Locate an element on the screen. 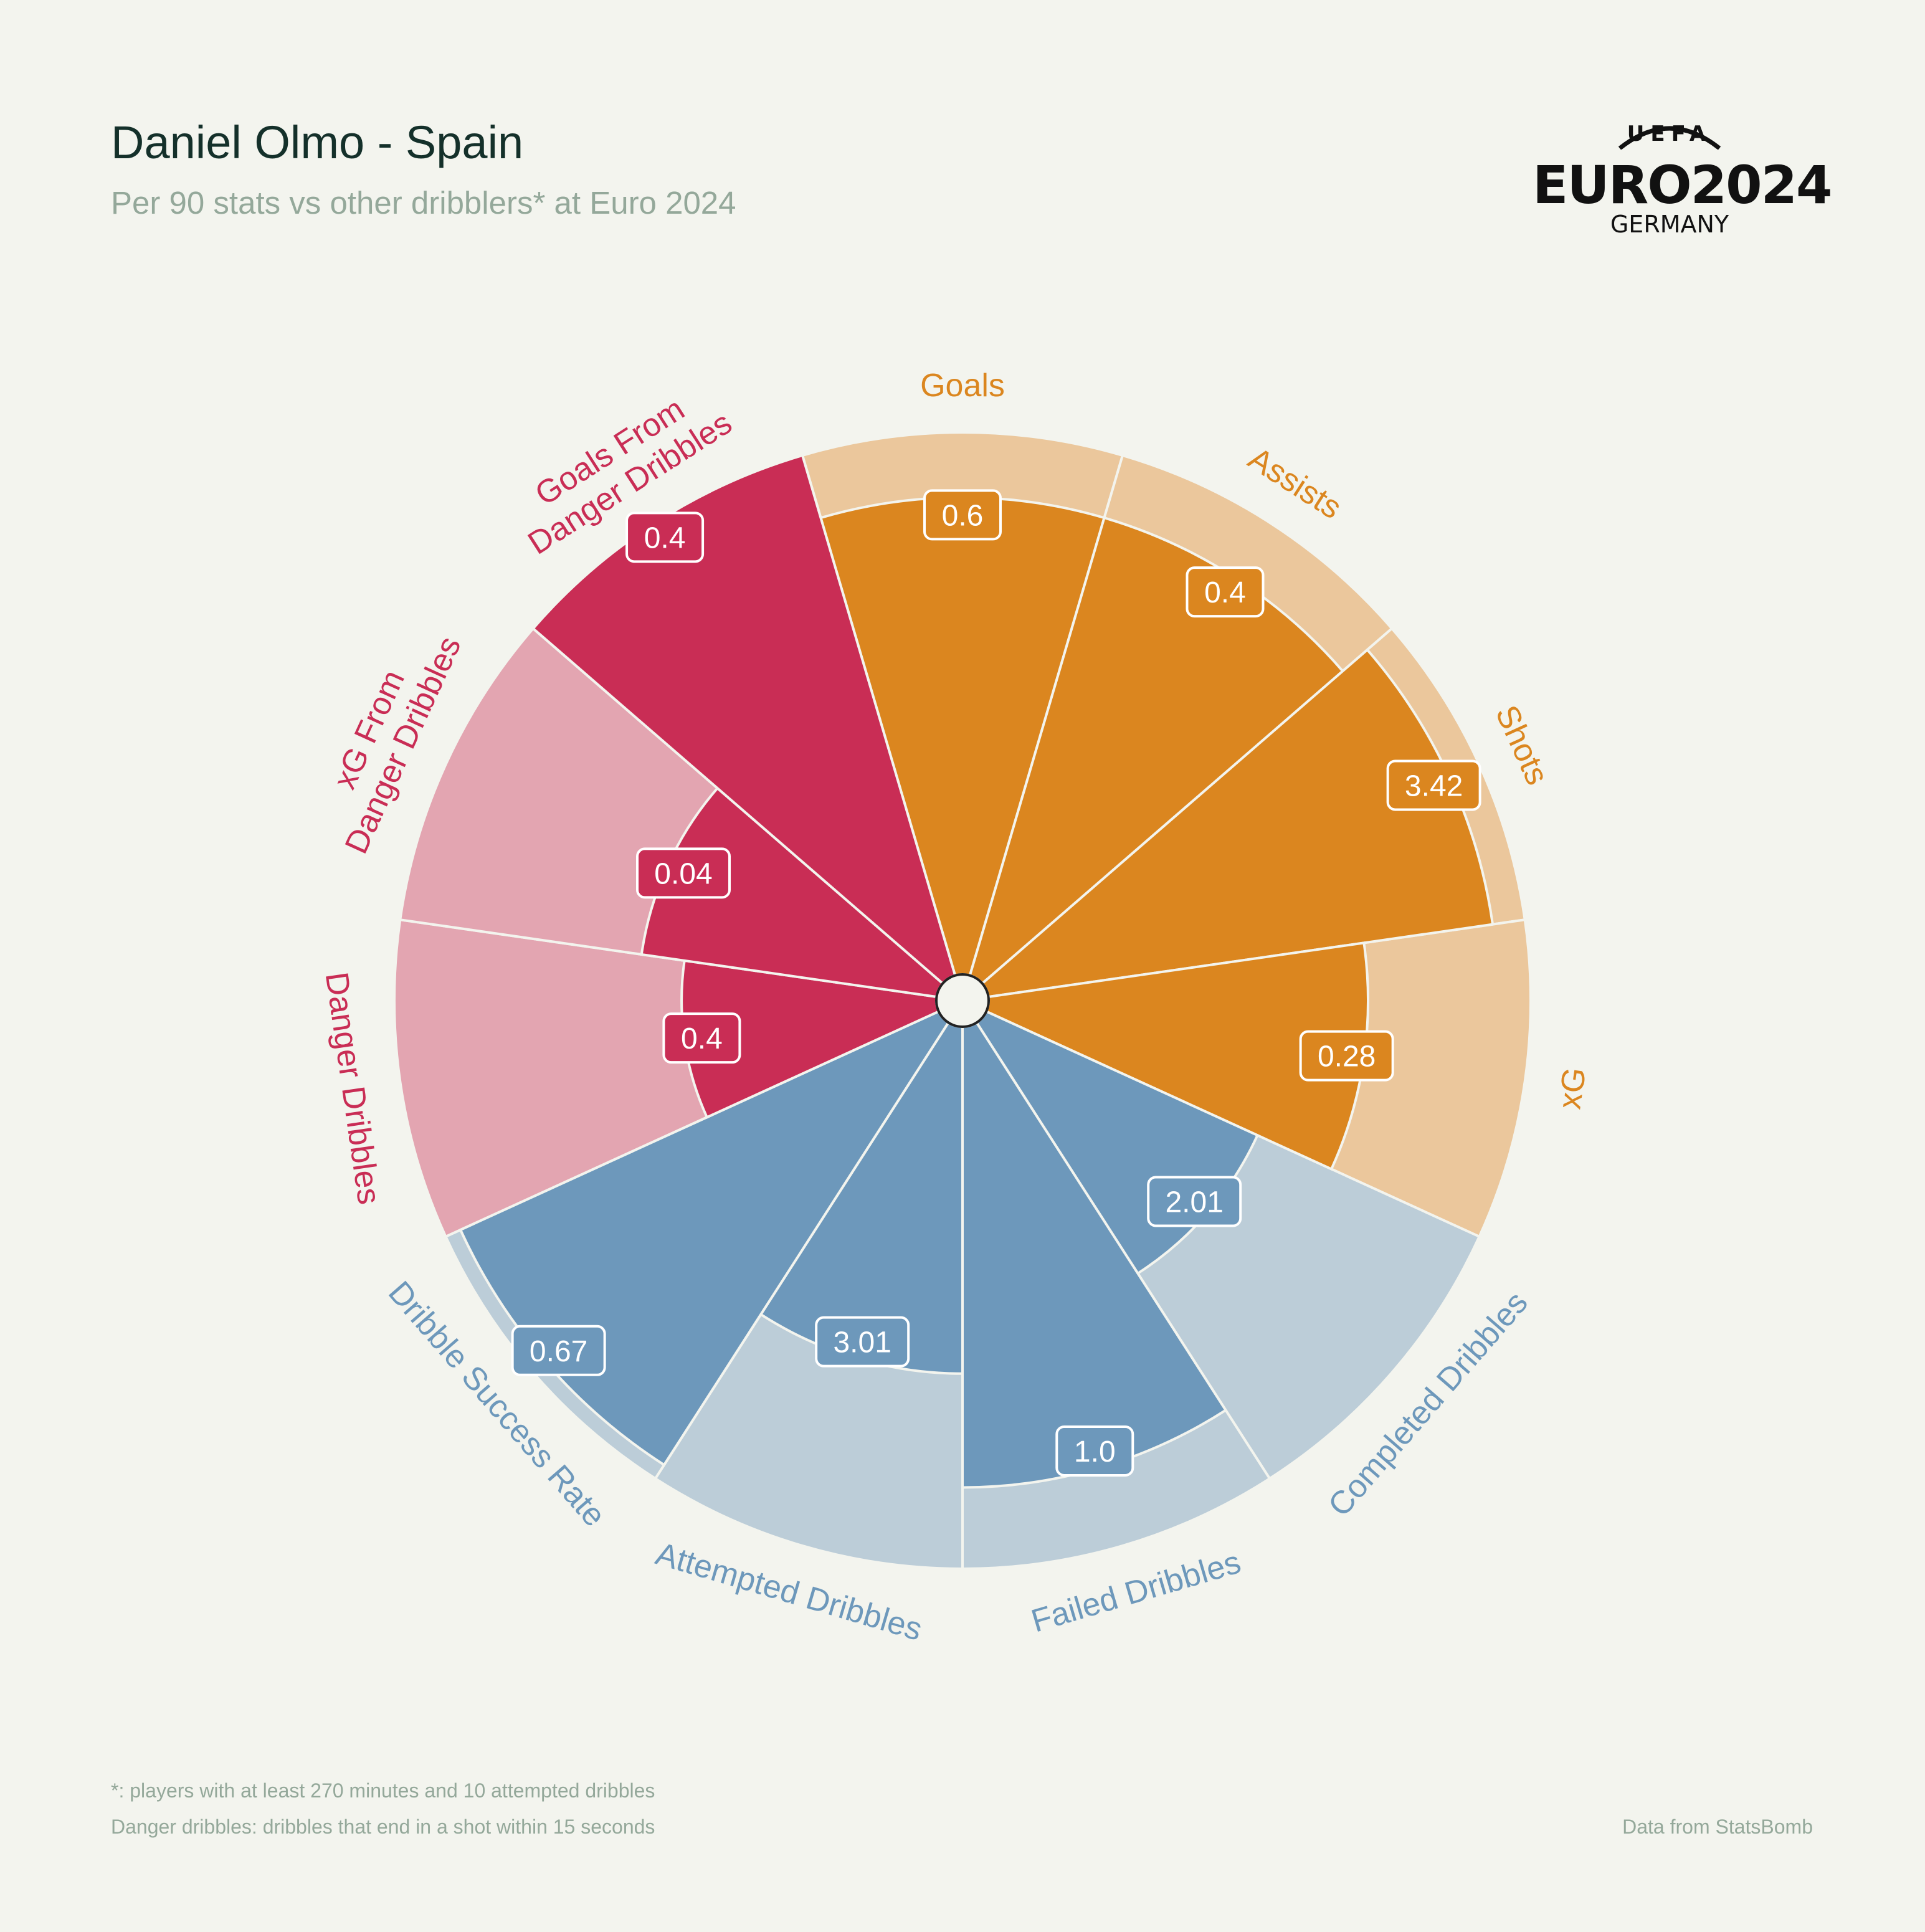 The width and height of the screenshot is (1925, 1932). category-label-line: Assists is located at coordinates (1295, 483).